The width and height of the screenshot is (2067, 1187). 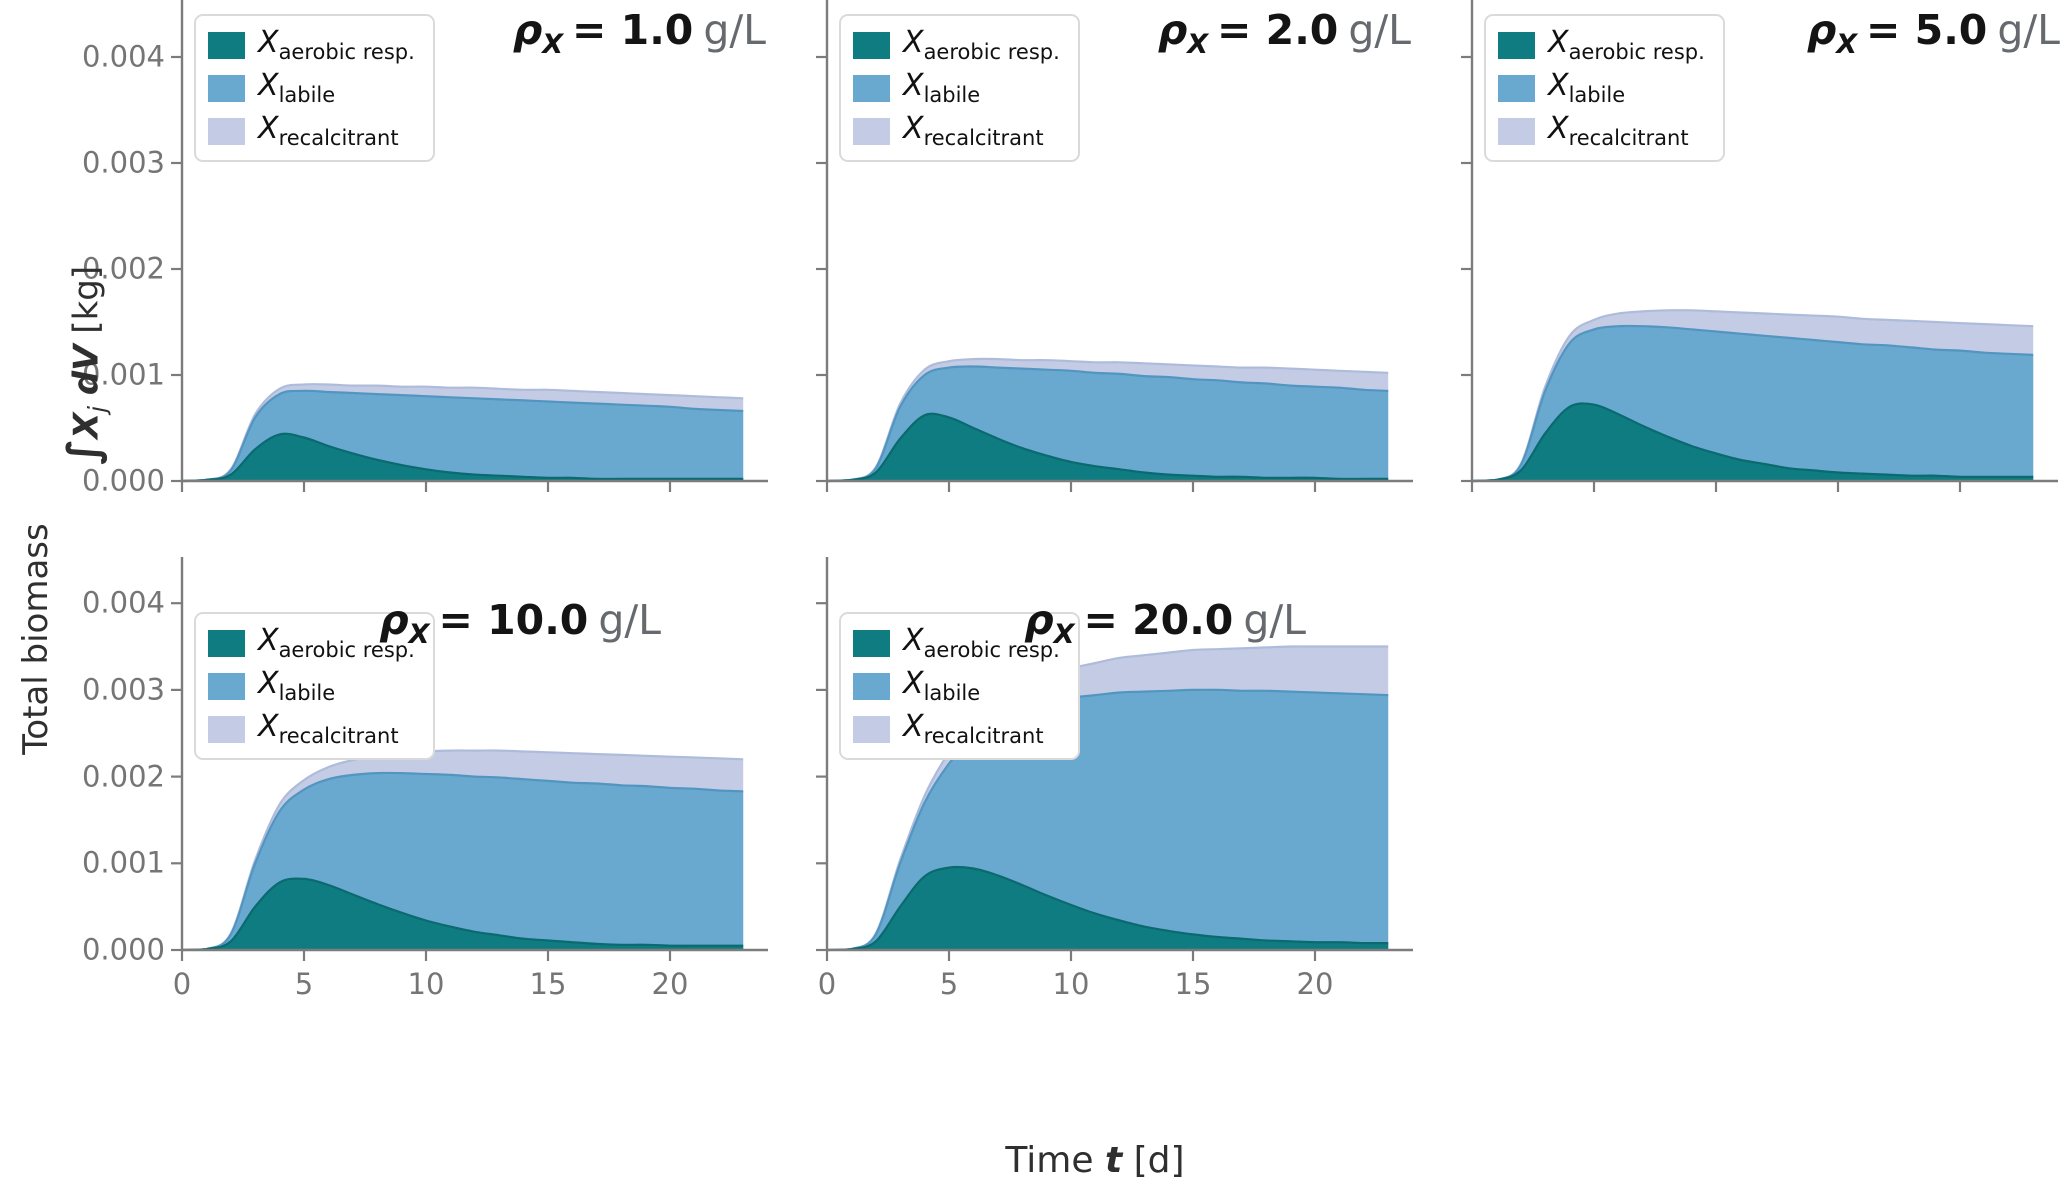 I want to click on rho-value: = 2.0, so click(x=1278, y=30).